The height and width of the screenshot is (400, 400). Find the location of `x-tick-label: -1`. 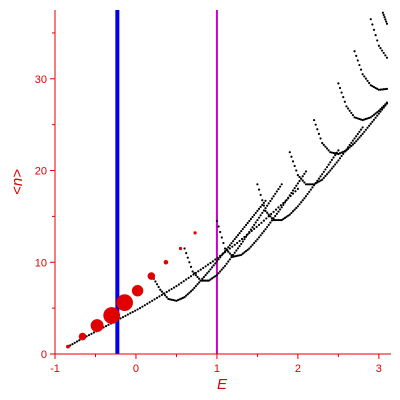

x-tick-label: -1 is located at coordinates (55, 369).